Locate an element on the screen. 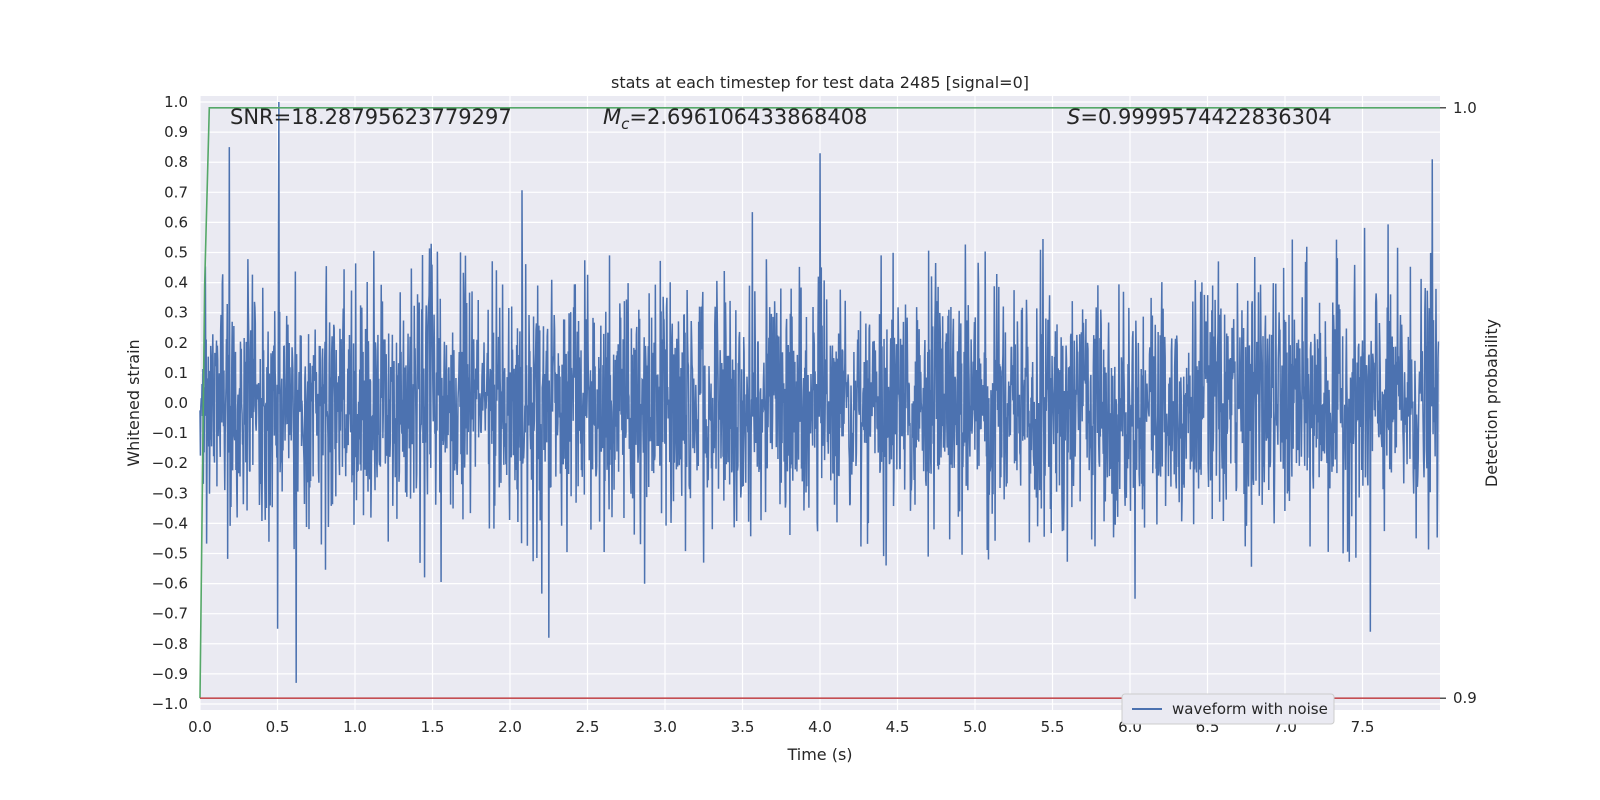 The image size is (1600, 800). y-tick-label: 0.6 is located at coordinates (176, 222).